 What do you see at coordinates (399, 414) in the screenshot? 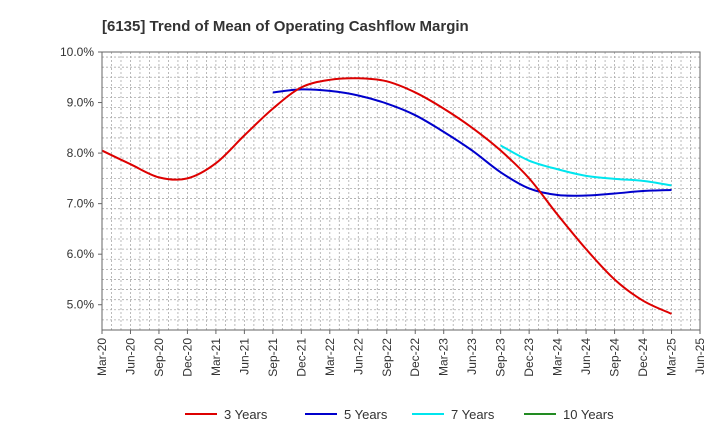
I see `legend: 3 Years 5 Years 7 Years 10 Years` at bounding box center [399, 414].